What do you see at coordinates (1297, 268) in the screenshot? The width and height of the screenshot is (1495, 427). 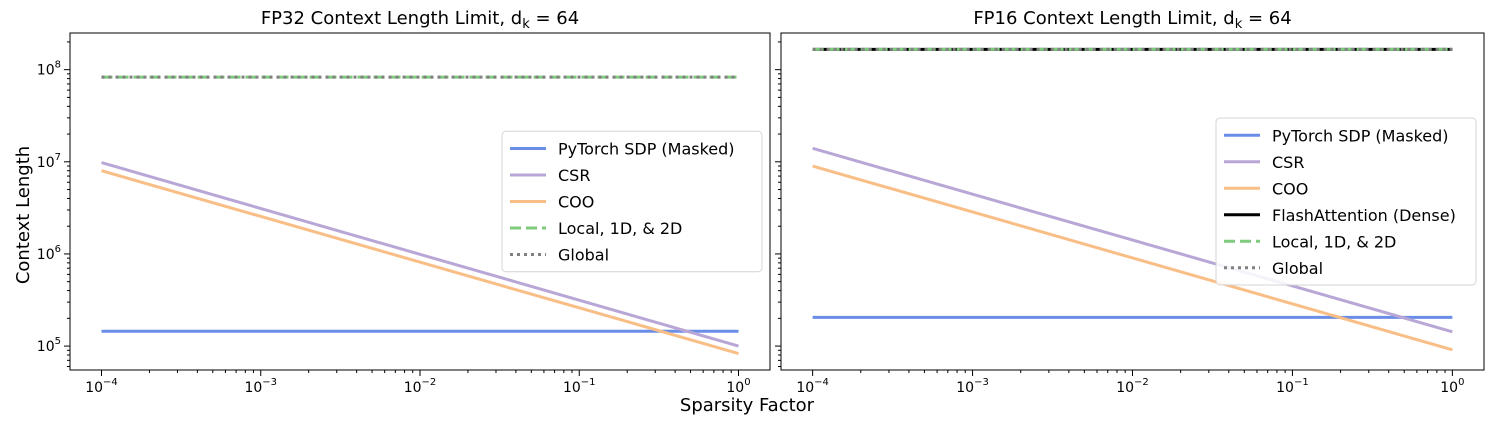 I see `legend-label-5: Global` at bounding box center [1297, 268].